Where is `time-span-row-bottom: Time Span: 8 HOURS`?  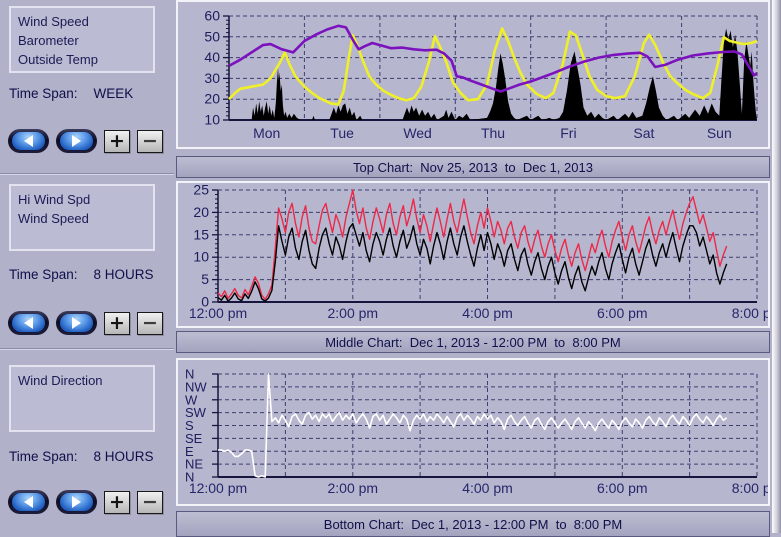 time-span-row-bottom: Time Span: 8 HOURS is located at coordinates (81, 456).